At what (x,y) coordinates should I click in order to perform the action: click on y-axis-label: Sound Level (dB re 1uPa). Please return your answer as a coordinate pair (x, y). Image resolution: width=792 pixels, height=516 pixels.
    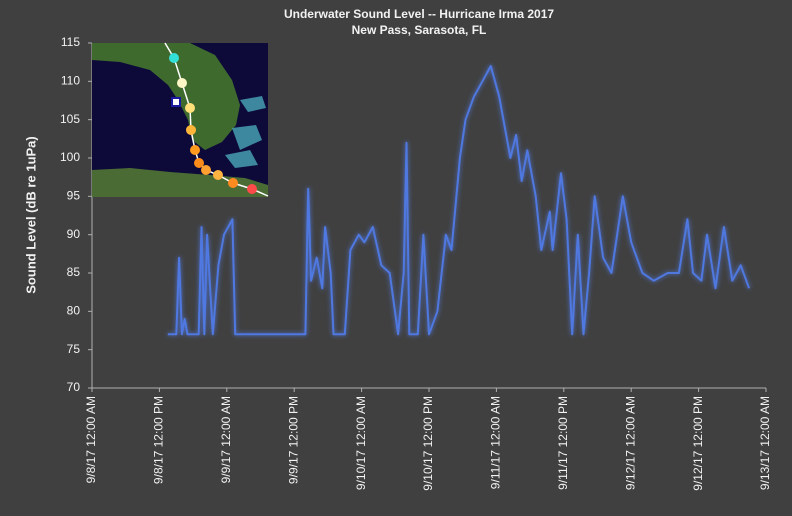
    Looking at the image, I should click on (30, 214).